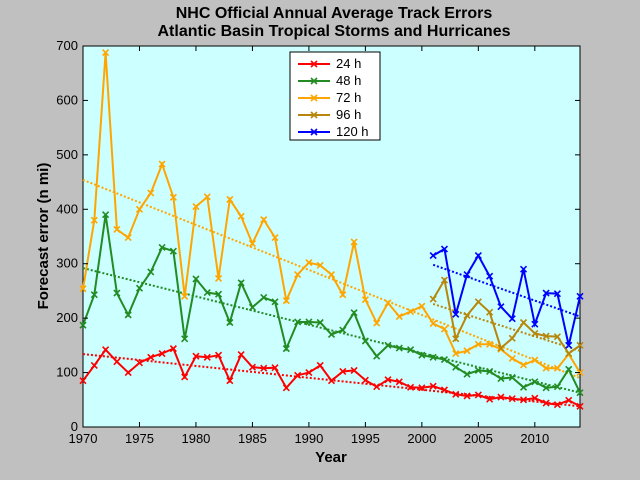  What do you see at coordinates (195, 438) in the screenshot?
I see `x-tick-label: 1980` at bounding box center [195, 438].